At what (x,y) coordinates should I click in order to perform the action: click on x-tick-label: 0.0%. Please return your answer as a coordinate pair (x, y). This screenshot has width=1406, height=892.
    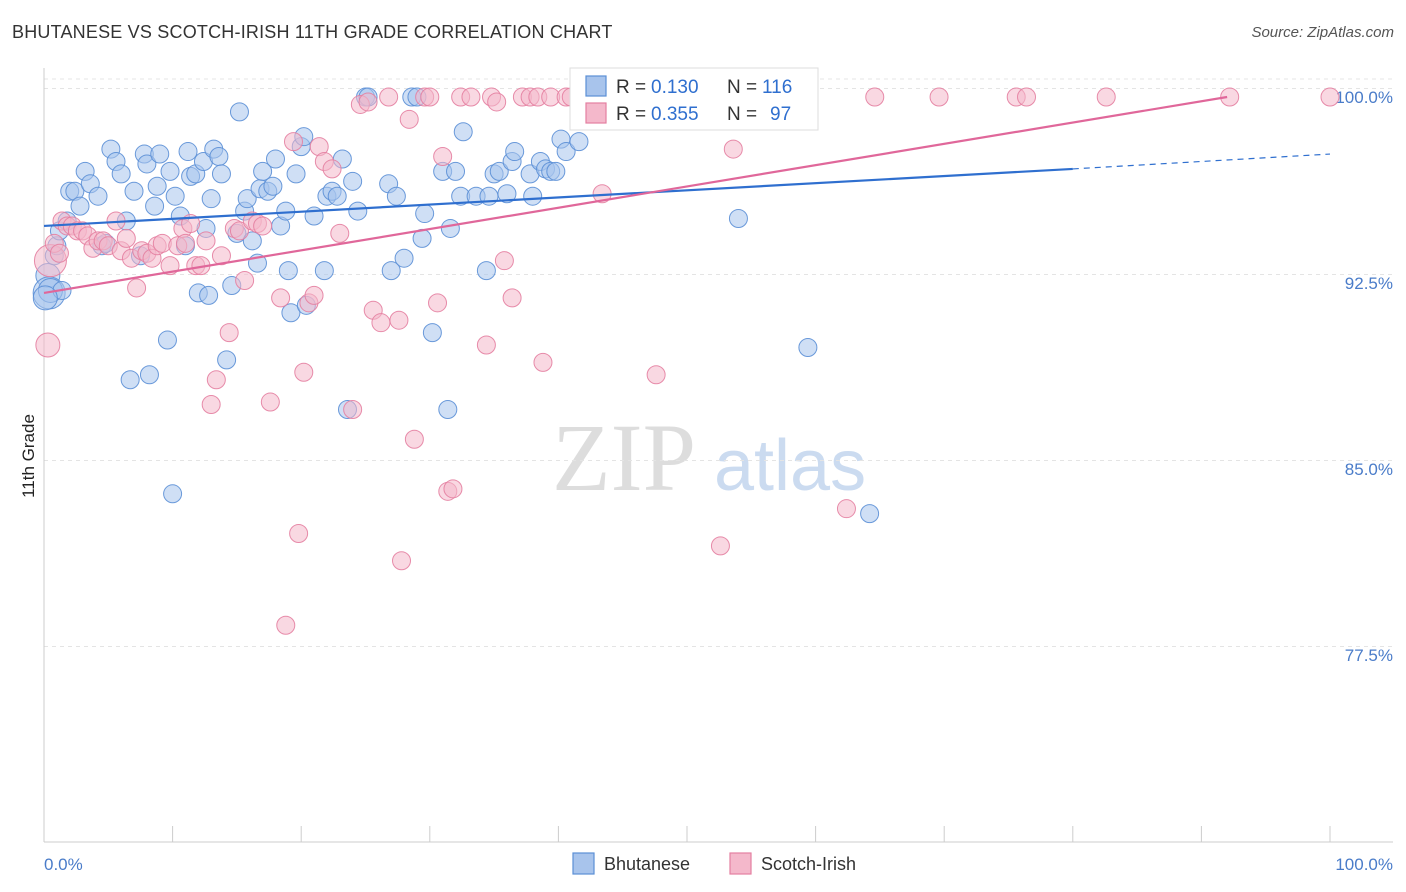
    Looking at the image, I should click on (63, 864).